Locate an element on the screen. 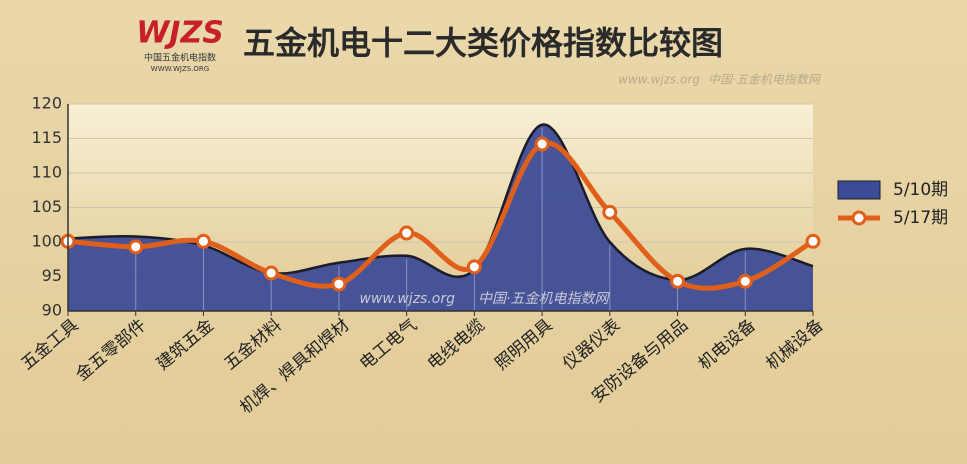 The width and height of the screenshot is (967, 464). logo-url: WWW.WJZS.ORG is located at coordinates (180, 69).